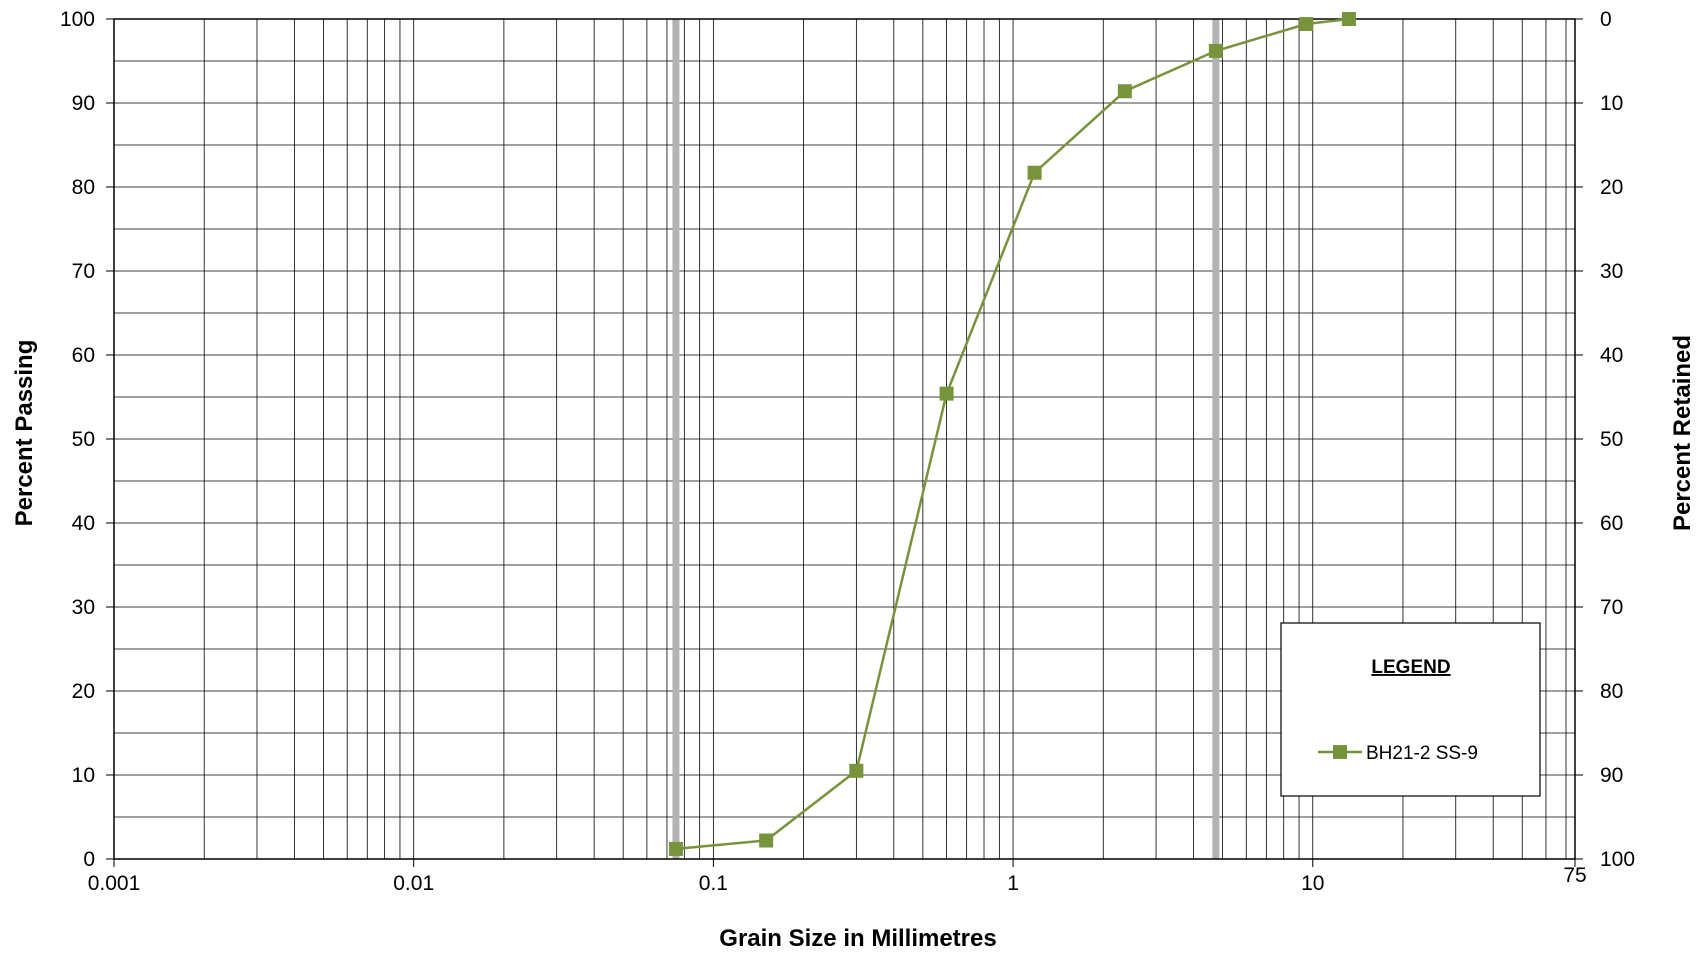  What do you see at coordinates (1340, 752) in the screenshot?
I see `legend-marker` at bounding box center [1340, 752].